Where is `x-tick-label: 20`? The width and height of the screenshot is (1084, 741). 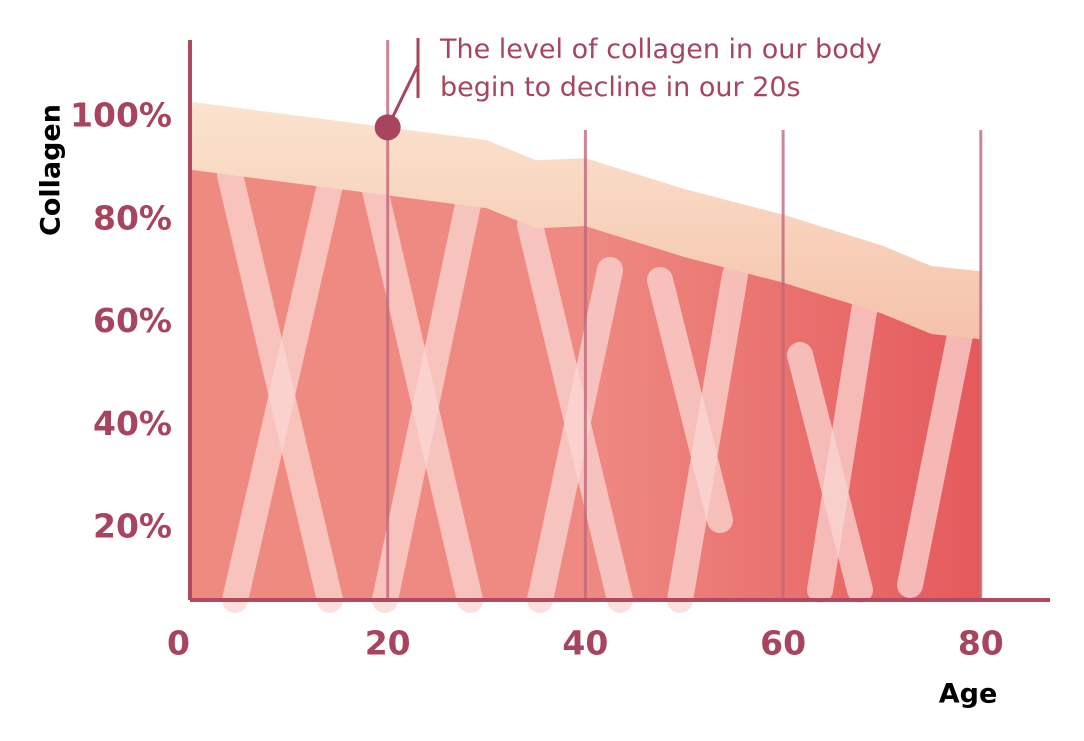 x-tick-label: 20 is located at coordinates (388, 643).